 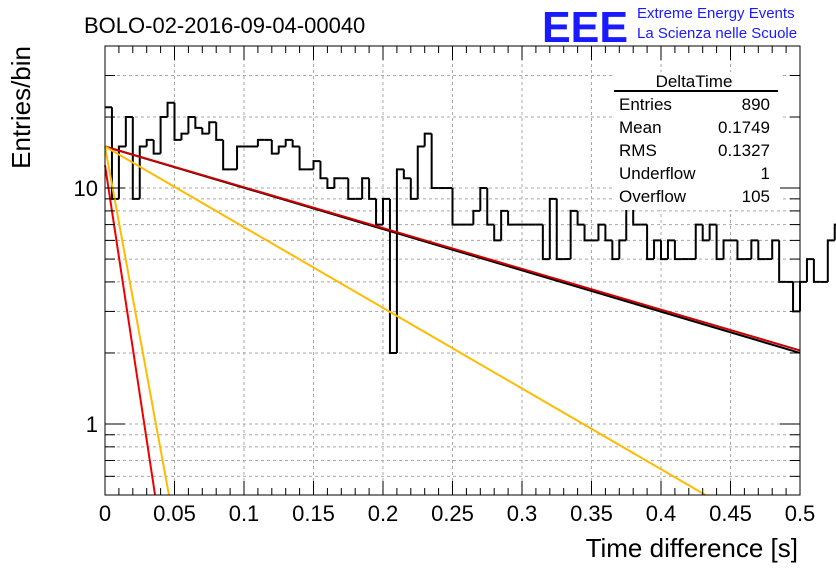 What do you see at coordinates (744, 127) in the screenshot?
I see `stats-row-value: 0.1749` at bounding box center [744, 127].